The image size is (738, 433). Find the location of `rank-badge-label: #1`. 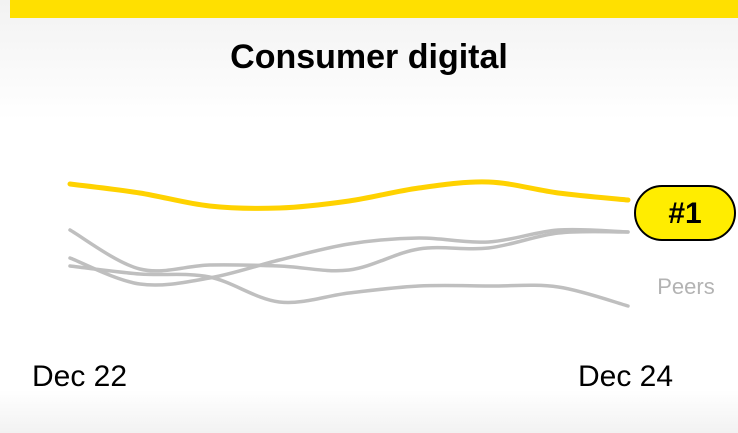

rank-badge-label: #1 is located at coordinates (684, 213).